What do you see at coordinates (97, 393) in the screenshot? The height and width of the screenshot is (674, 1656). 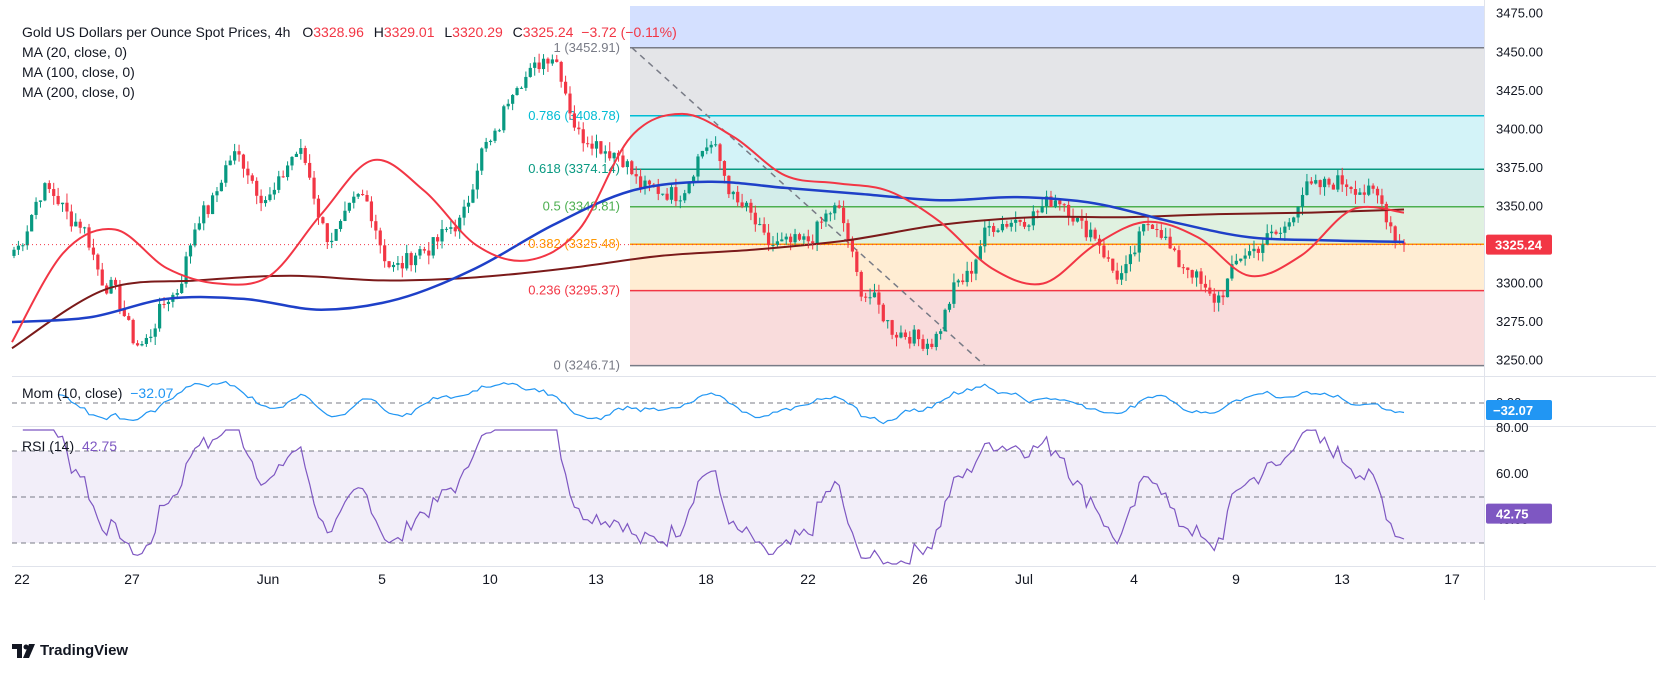 I see `momentum-legend: Mom (10, close) −32.07` at bounding box center [97, 393].